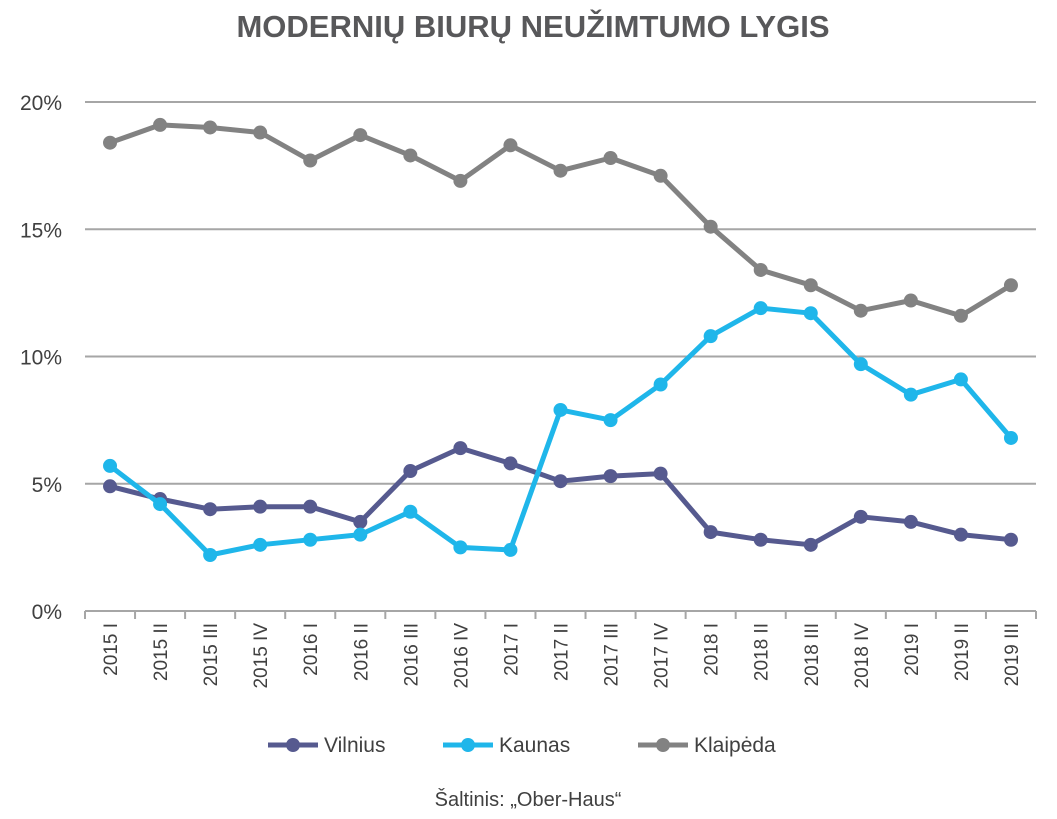 This screenshot has width=1057, height=819. I want to click on y-axis-ticks: 0% 5% 10% 15% 20%, so click(41, 358).